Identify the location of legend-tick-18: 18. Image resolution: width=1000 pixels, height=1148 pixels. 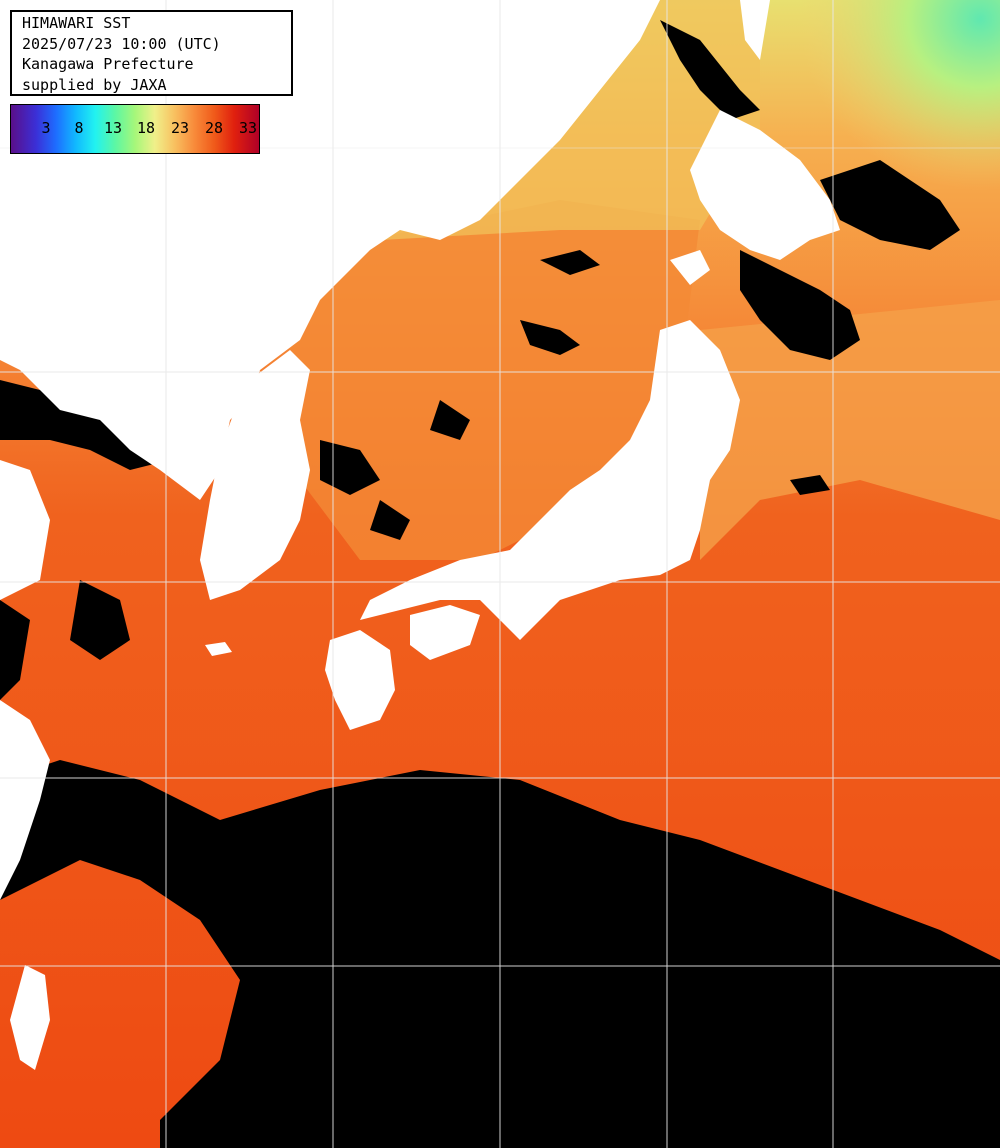
(146, 128).